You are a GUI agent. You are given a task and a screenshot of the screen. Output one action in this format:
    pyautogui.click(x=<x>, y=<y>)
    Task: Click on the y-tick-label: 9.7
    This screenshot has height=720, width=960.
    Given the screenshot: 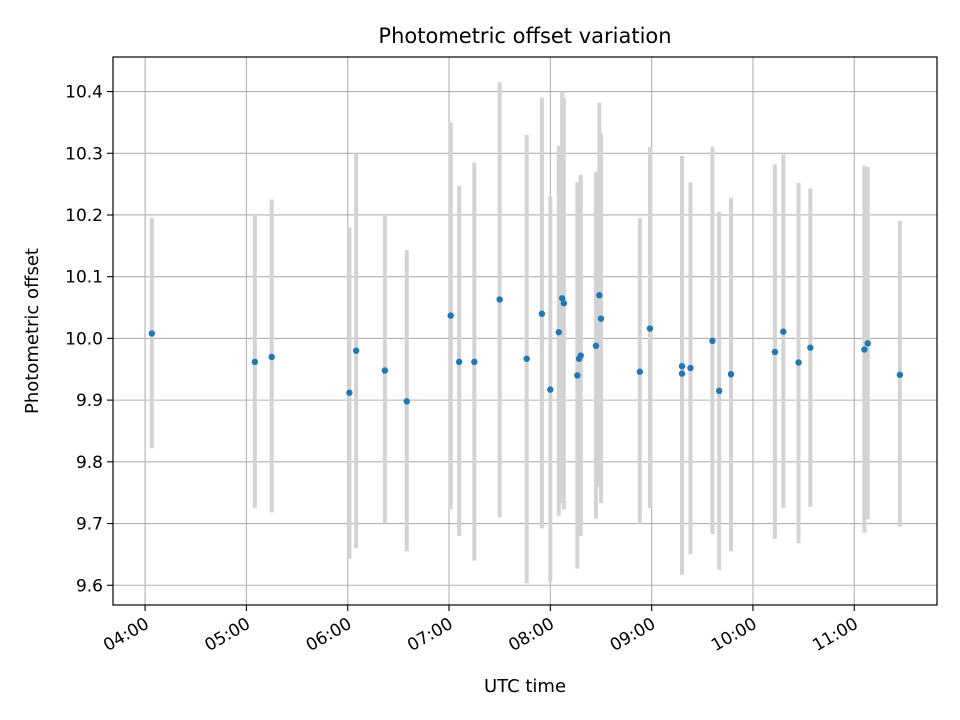 What is the action you would take?
    pyautogui.click(x=89, y=525)
    